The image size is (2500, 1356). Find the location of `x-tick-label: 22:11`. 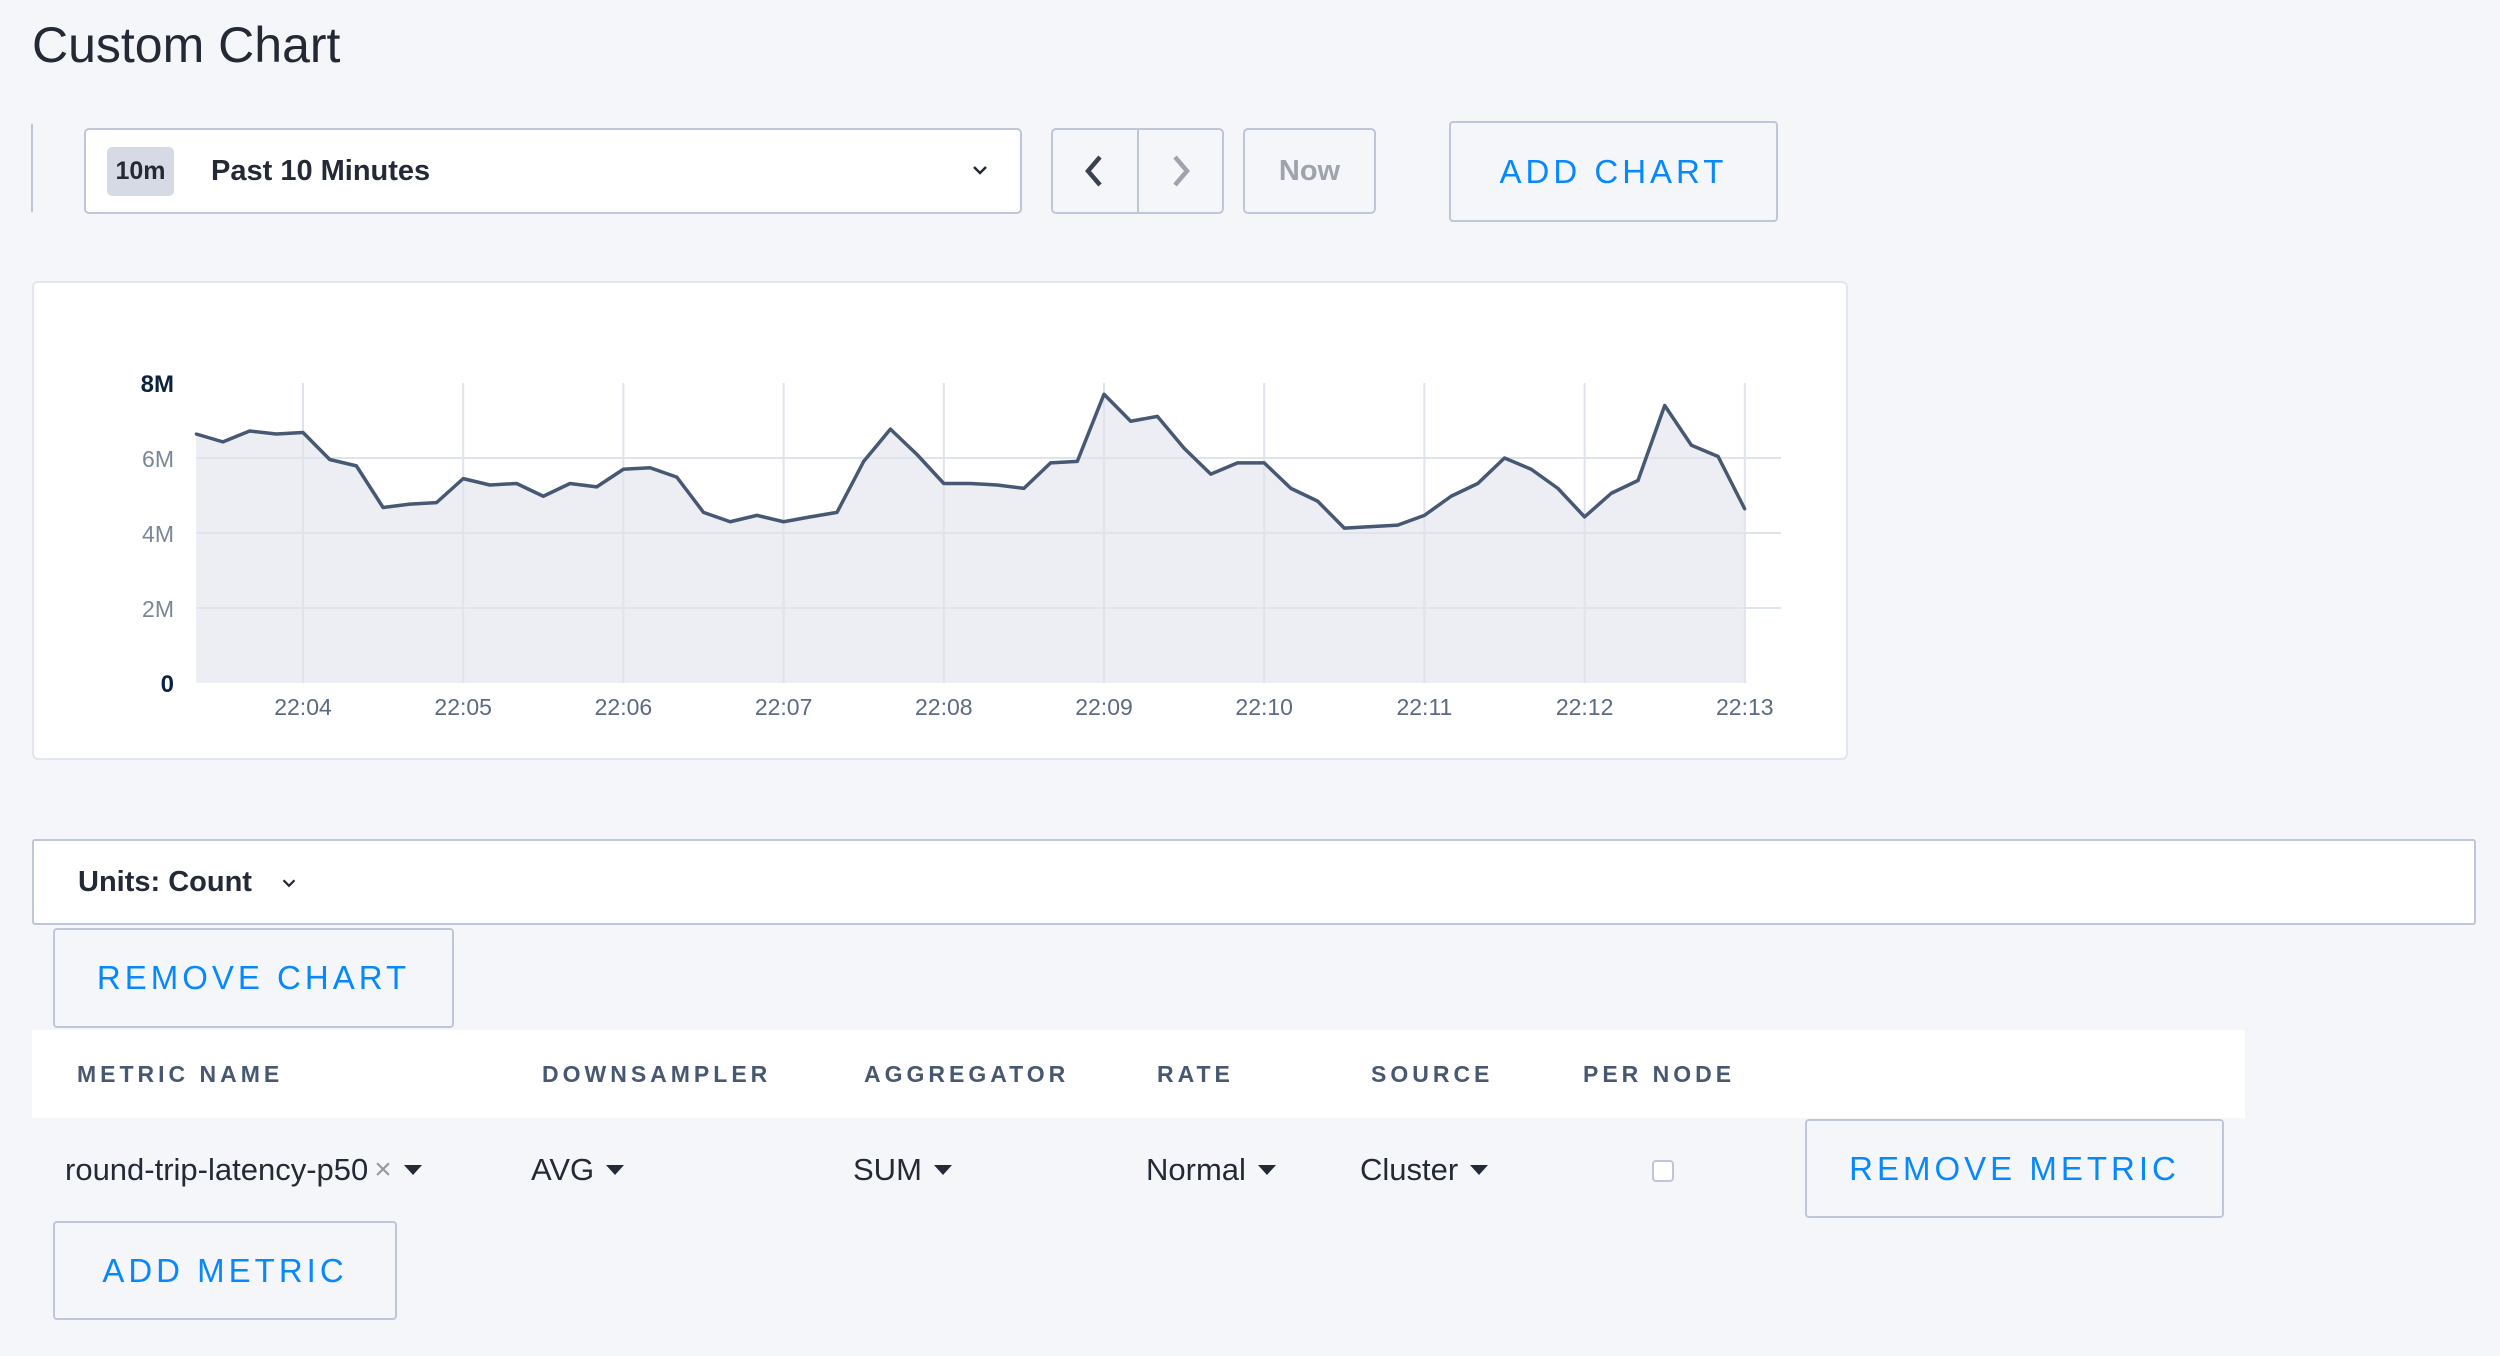

x-tick-label: 22:11 is located at coordinates (1424, 707).